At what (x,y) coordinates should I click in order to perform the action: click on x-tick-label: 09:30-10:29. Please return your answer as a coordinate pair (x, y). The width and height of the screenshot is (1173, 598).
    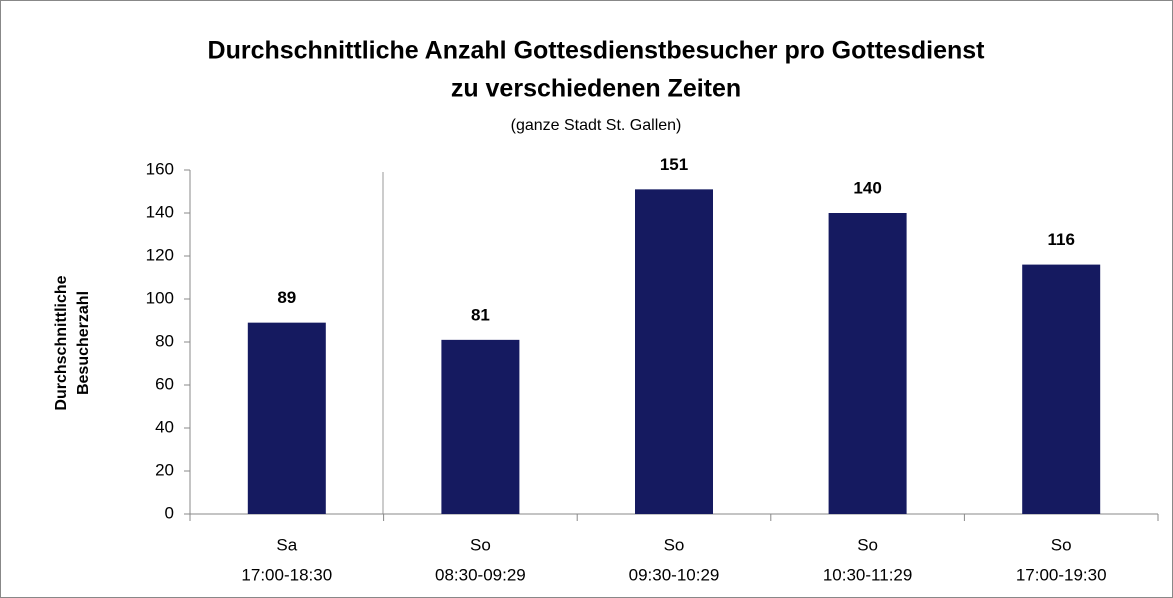
    Looking at the image, I should click on (674, 574).